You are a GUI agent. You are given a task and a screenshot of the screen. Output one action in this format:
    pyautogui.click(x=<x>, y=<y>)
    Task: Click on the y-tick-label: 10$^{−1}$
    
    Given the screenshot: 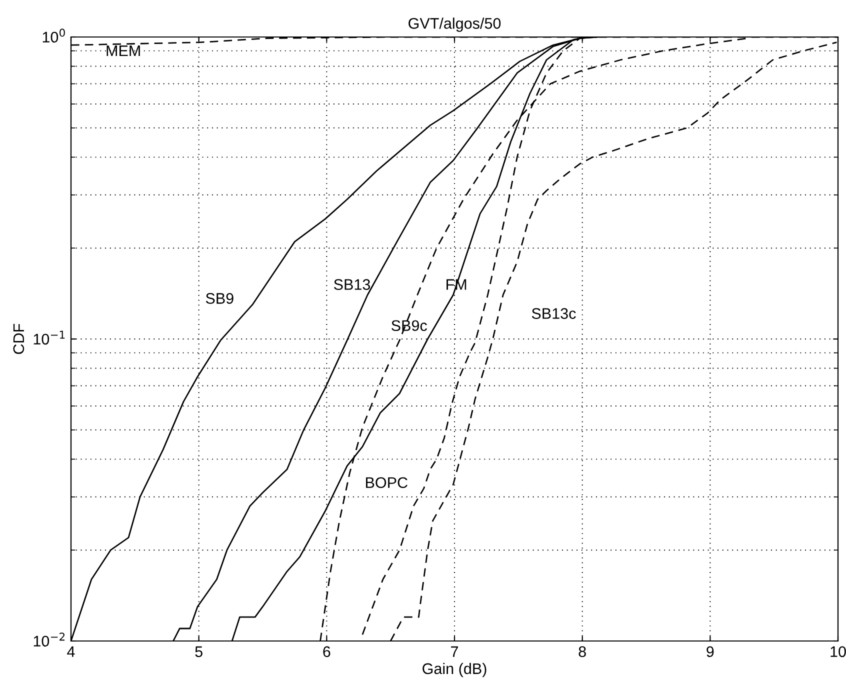 What is the action you would take?
    pyautogui.click(x=49, y=337)
    